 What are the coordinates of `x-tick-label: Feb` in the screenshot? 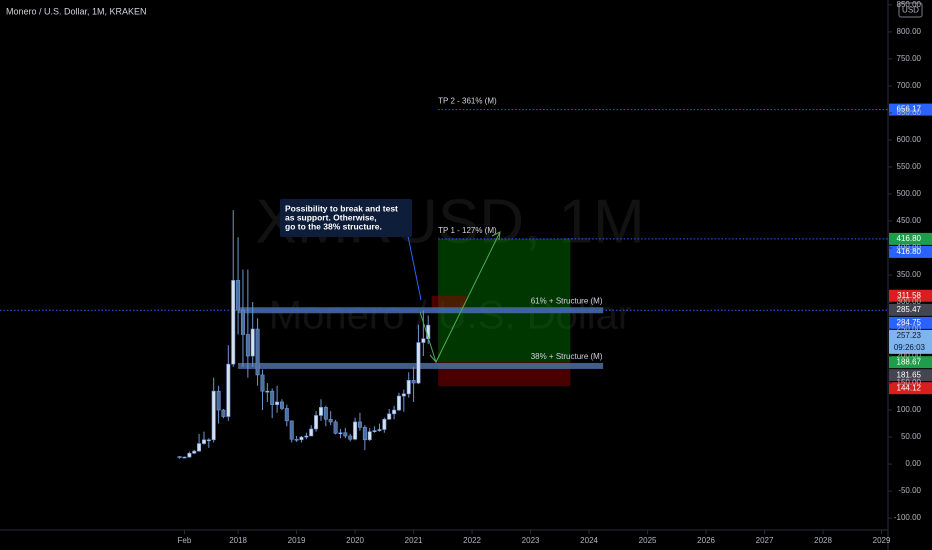 It's located at (185, 540).